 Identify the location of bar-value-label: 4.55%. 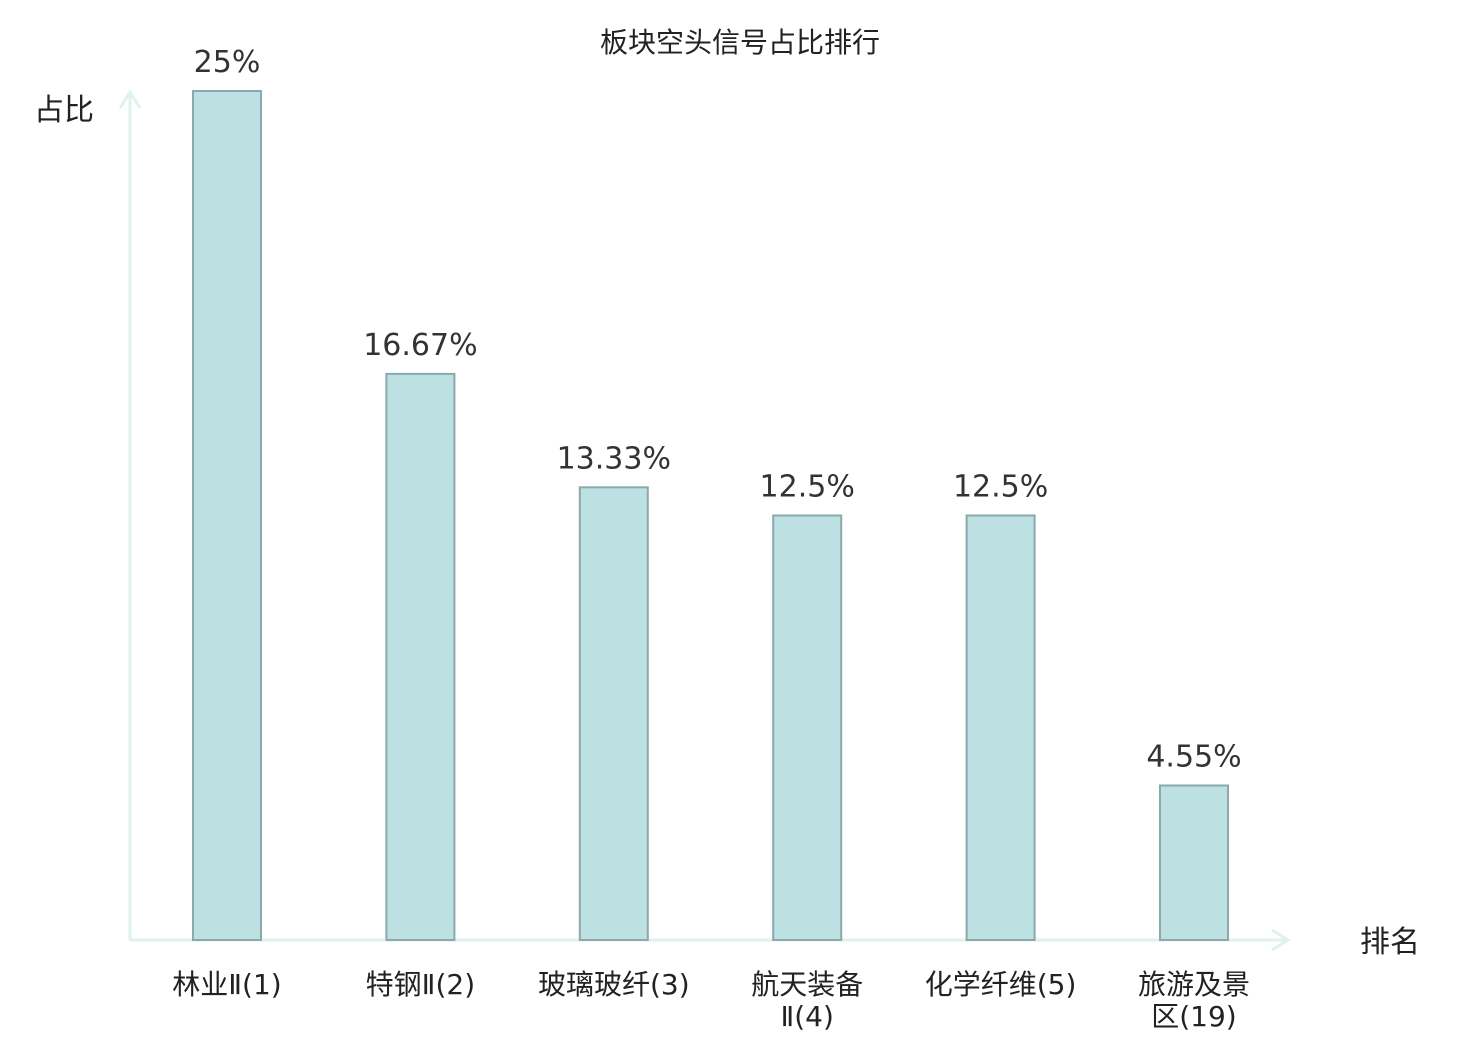
(1193, 756).